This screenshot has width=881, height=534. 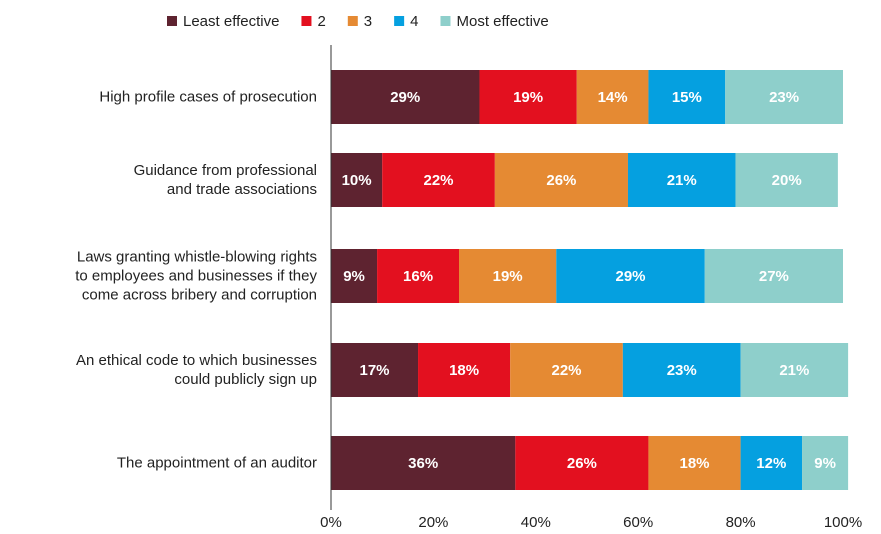 I want to click on x-tick-label: 80%, so click(x=741, y=522).